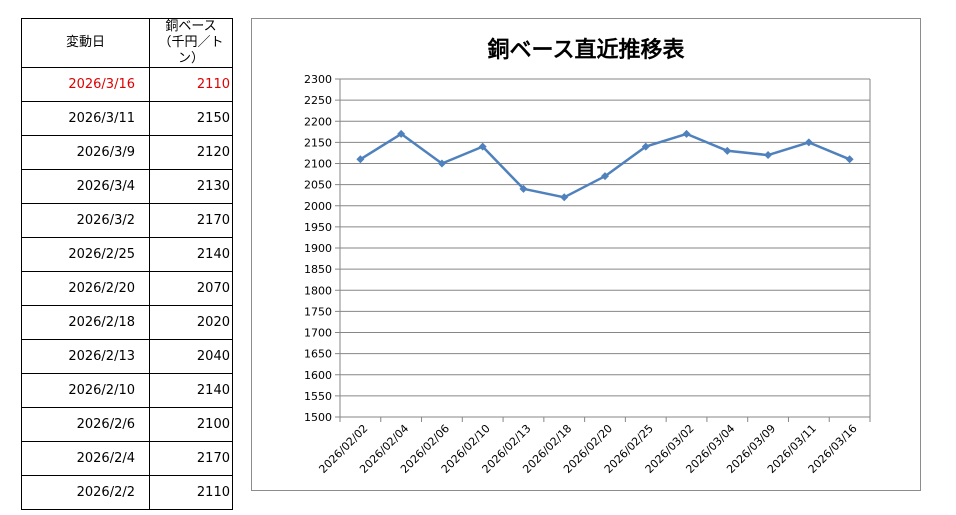 The image size is (956, 515). What do you see at coordinates (318, 100) in the screenshot?
I see `y-tick-label: 2250` at bounding box center [318, 100].